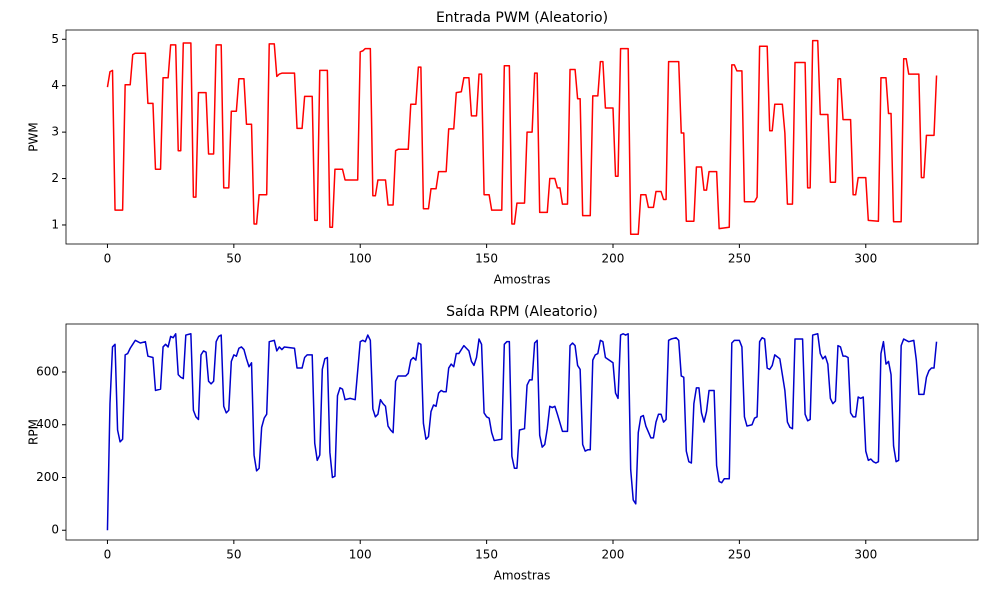  Describe the element at coordinates (55, 224) in the screenshot. I see `y-tick-label: 1` at that location.